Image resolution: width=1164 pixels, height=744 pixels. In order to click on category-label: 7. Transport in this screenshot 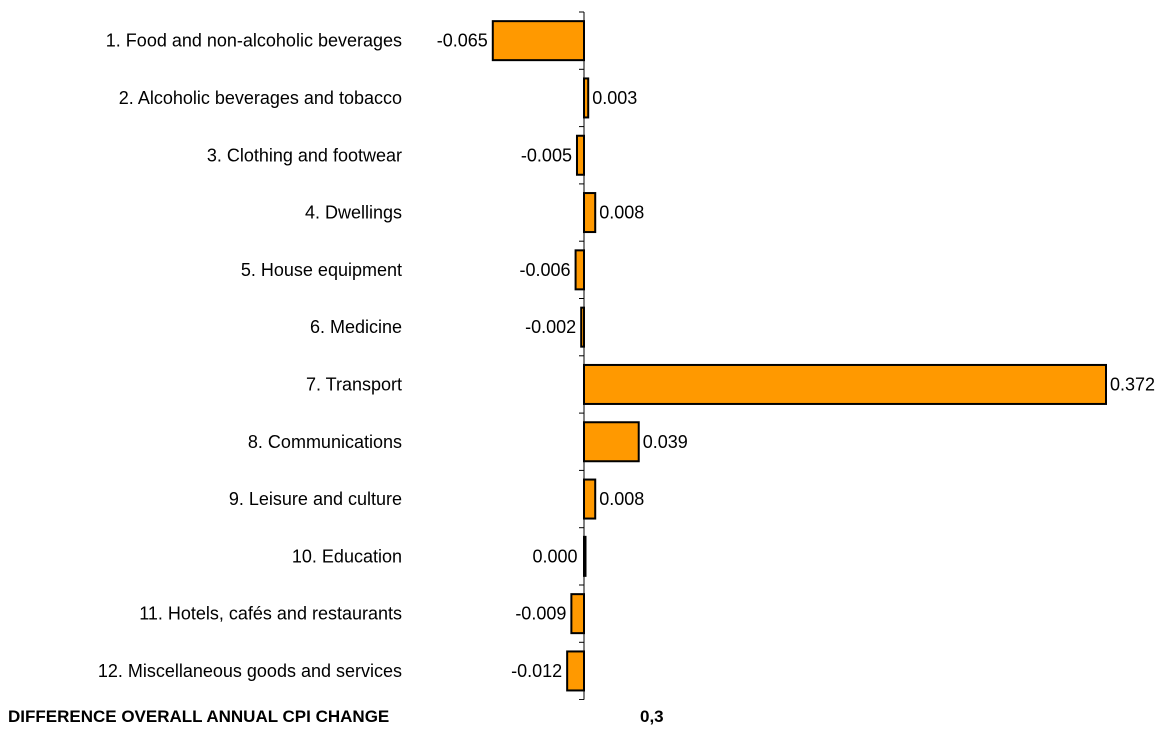, I will do `click(354, 384)`.